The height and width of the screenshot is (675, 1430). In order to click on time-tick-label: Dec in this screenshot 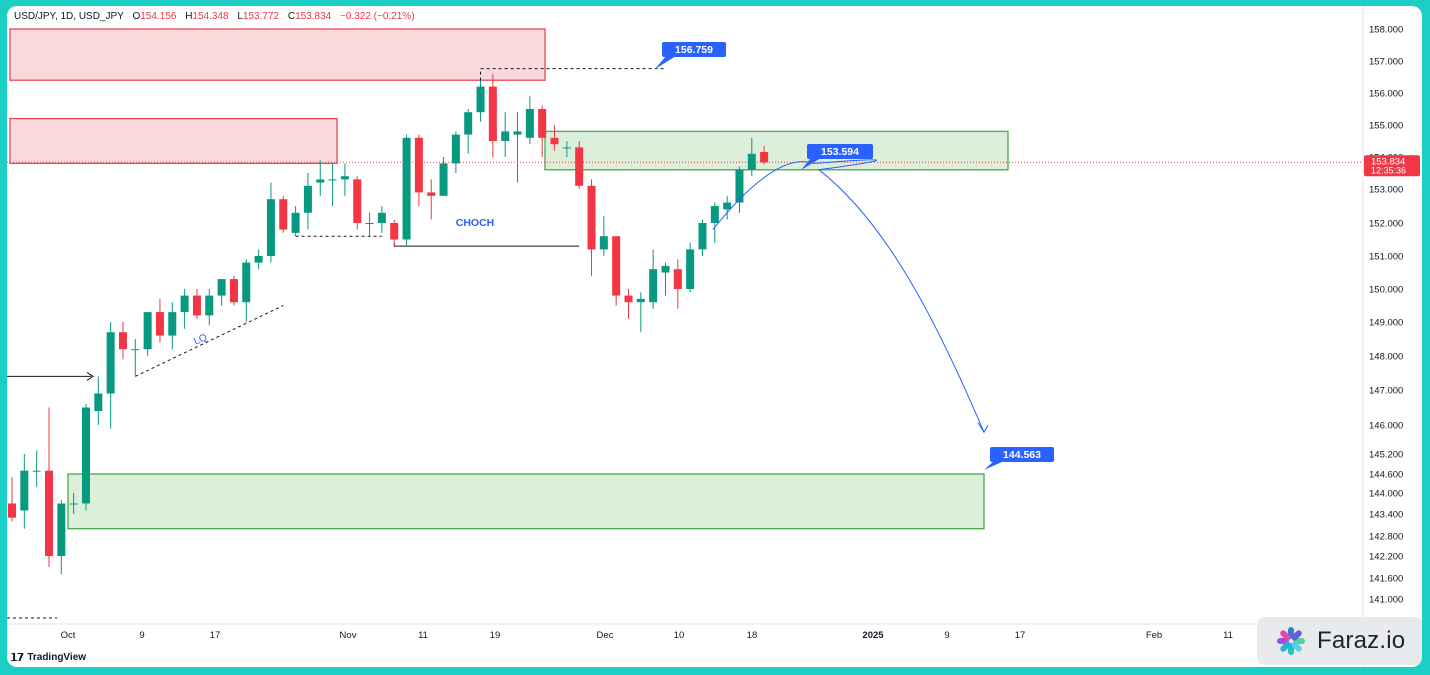, I will do `click(605, 635)`.